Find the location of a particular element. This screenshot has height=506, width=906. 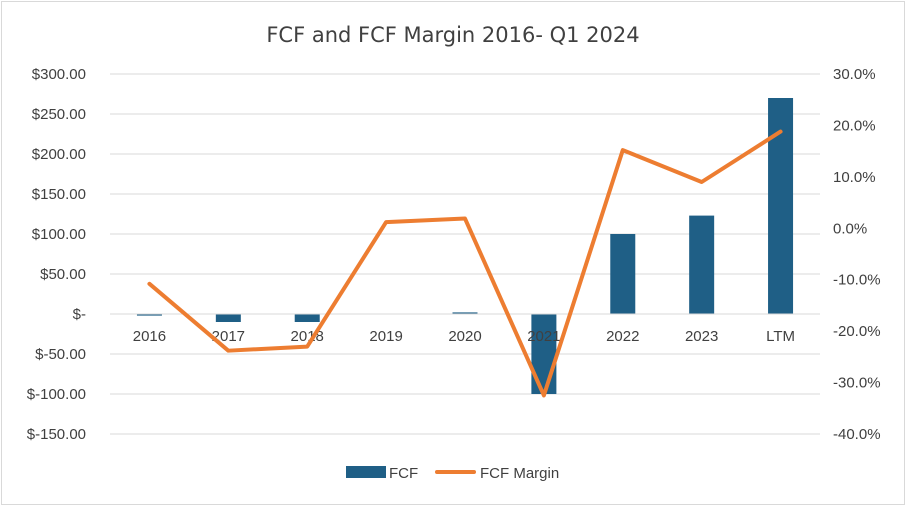

chart-title: FCF and FCF Margin 2016- Q1 2024 is located at coordinates (452, 35).